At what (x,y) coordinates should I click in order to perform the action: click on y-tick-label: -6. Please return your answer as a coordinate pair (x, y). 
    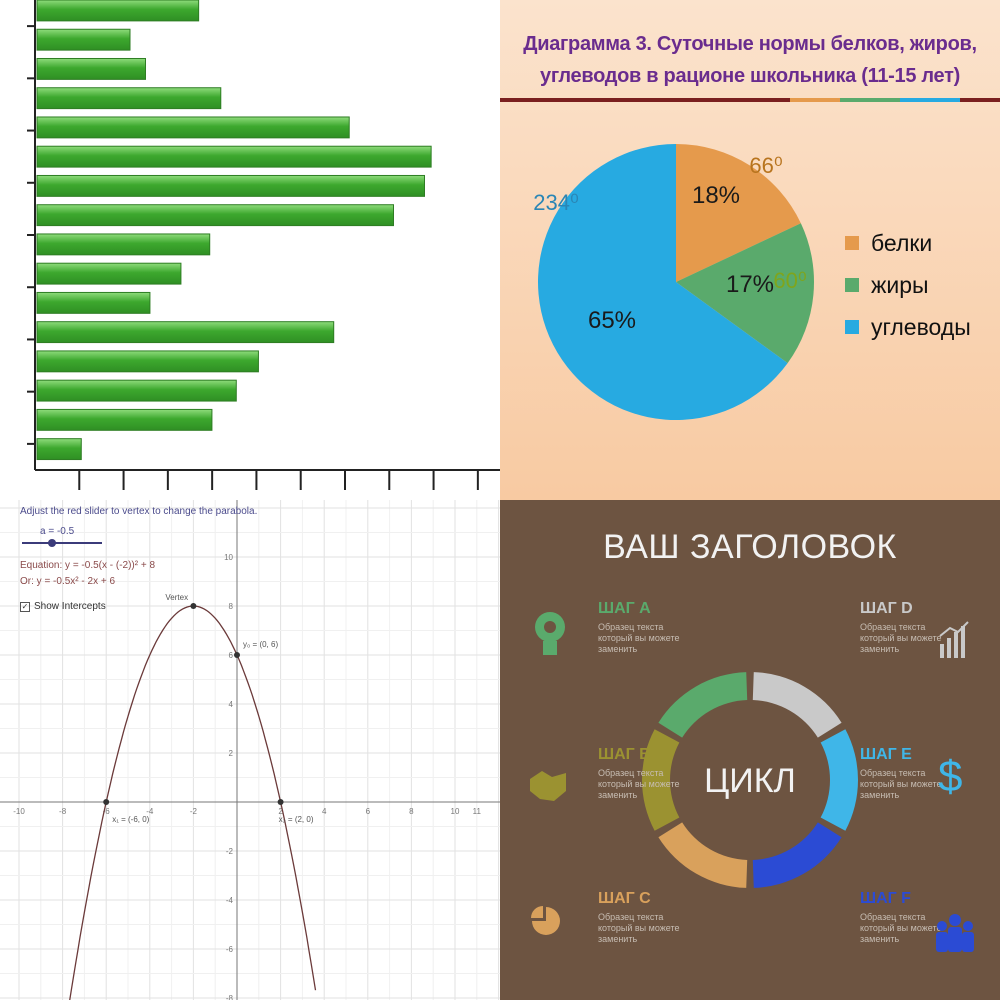
    Looking at the image, I should click on (230, 949).